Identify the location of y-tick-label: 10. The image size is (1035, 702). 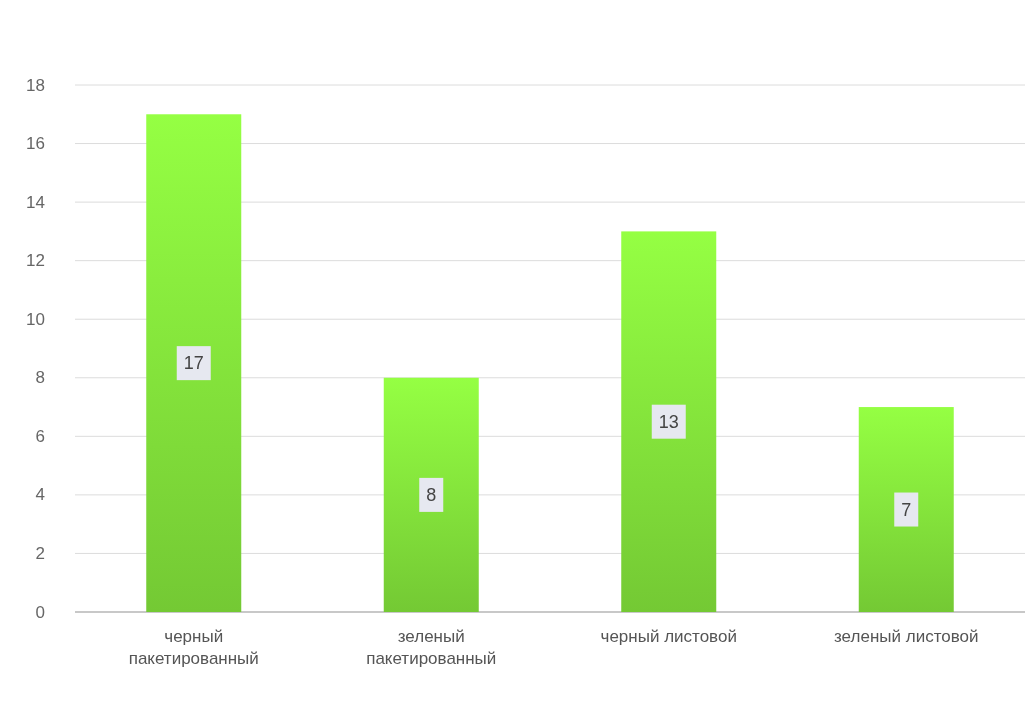
(35, 319).